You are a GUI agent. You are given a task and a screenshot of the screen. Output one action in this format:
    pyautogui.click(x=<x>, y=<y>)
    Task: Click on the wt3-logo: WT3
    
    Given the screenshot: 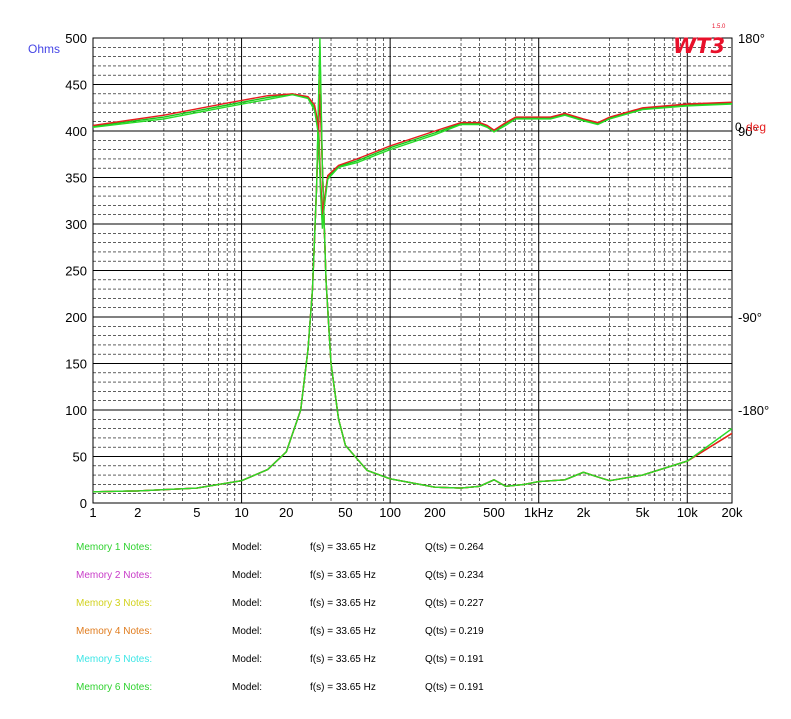 What is the action you would take?
    pyautogui.click(x=699, y=46)
    